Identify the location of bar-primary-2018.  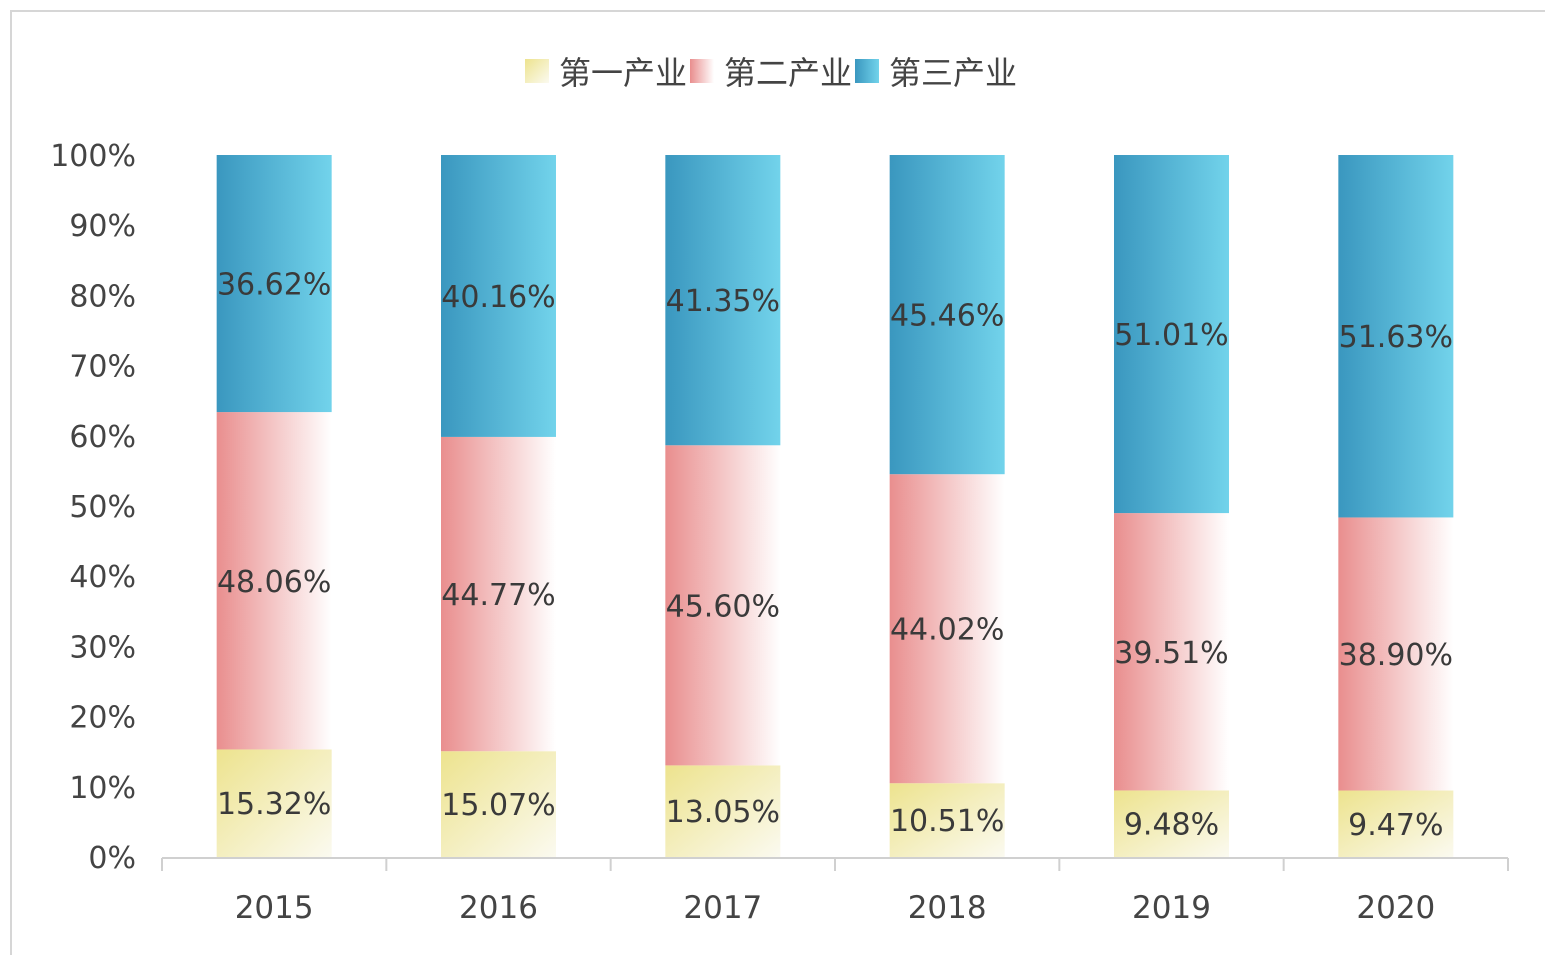
(947, 820).